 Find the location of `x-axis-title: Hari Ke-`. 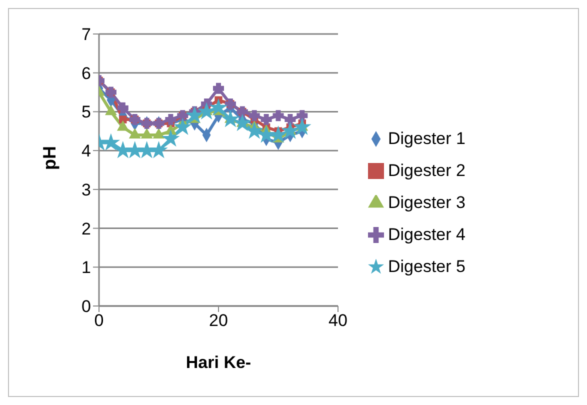

x-axis-title: Hari Ke- is located at coordinates (219, 362).